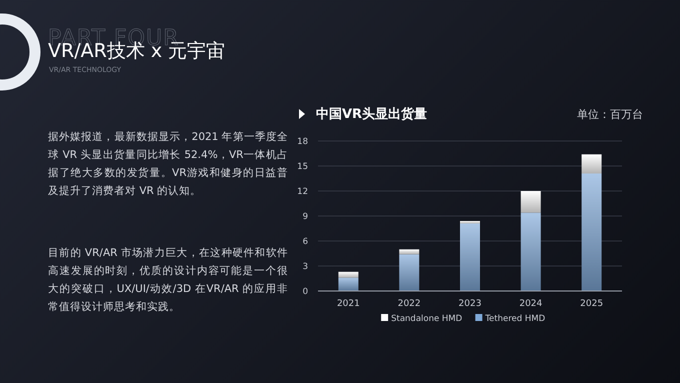 The height and width of the screenshot is (383, 680). What do you see at coordinates (531, 304) in the screenshot?
I see `x-tick-label: 2024` at bounding box center [531, 304].